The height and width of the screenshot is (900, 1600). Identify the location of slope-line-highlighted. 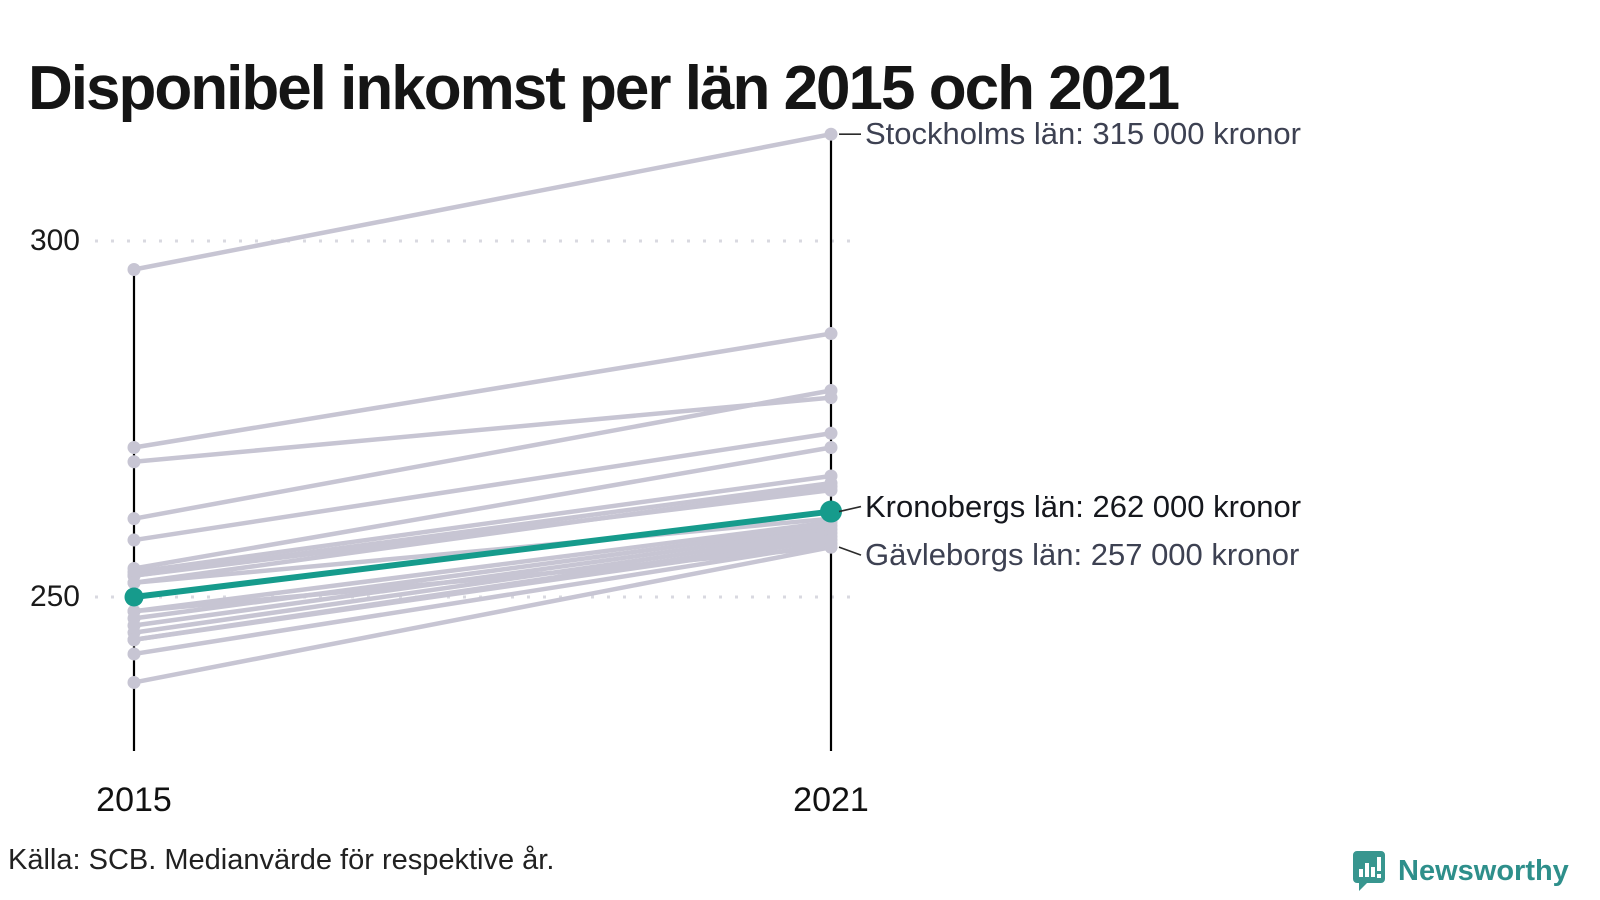
(482, 554).